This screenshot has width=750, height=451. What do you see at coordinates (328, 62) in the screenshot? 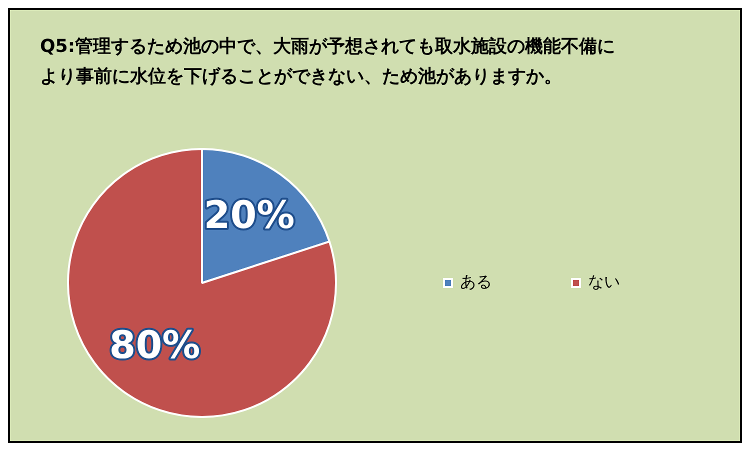
I see `chart-title: Q5:管理するため池の中で、大雨が予想されても取水施設の機能不備により事前に水位を下げることができない、ため池がありますか。` at bounding box center [328, 62].